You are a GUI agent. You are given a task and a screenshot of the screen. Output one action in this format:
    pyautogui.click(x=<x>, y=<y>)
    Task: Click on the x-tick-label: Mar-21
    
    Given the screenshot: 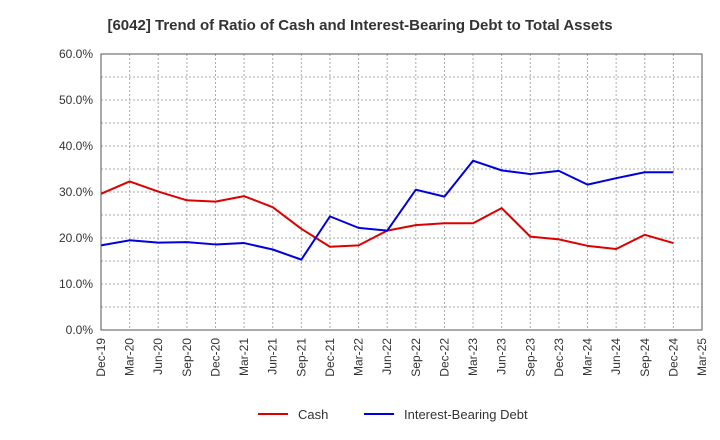 What is the action you would take?
    pyautogui.click(x=244, y=357)
    